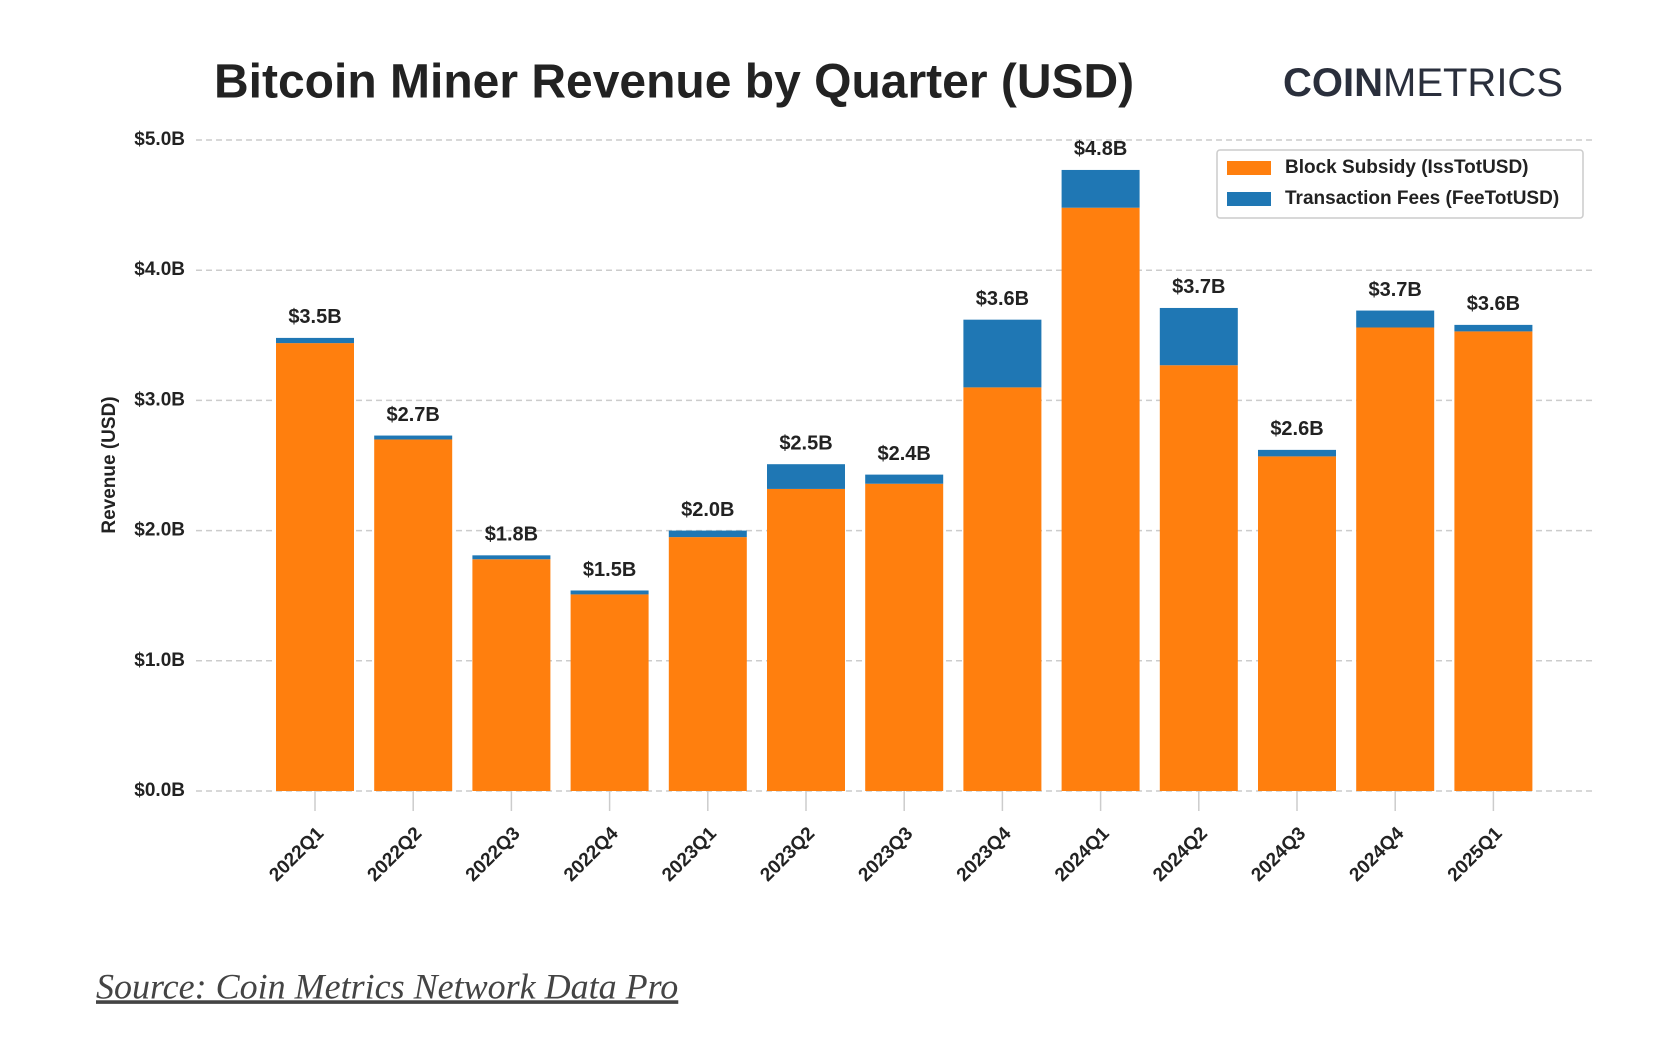 The width and height of the screenshot is (1654, 1063). Describe the element at coordinates (109, 464) in the screenshot. I see `y-axis-label: Revenue (USD)` at that location.